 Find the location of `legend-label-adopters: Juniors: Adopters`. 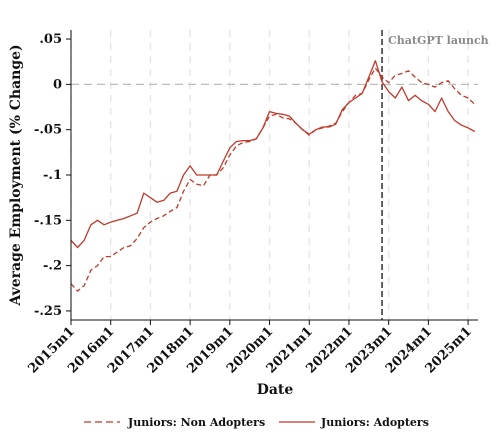

legend-label-adopters: Juniors: Adopters is located at coordinates (374, 422).